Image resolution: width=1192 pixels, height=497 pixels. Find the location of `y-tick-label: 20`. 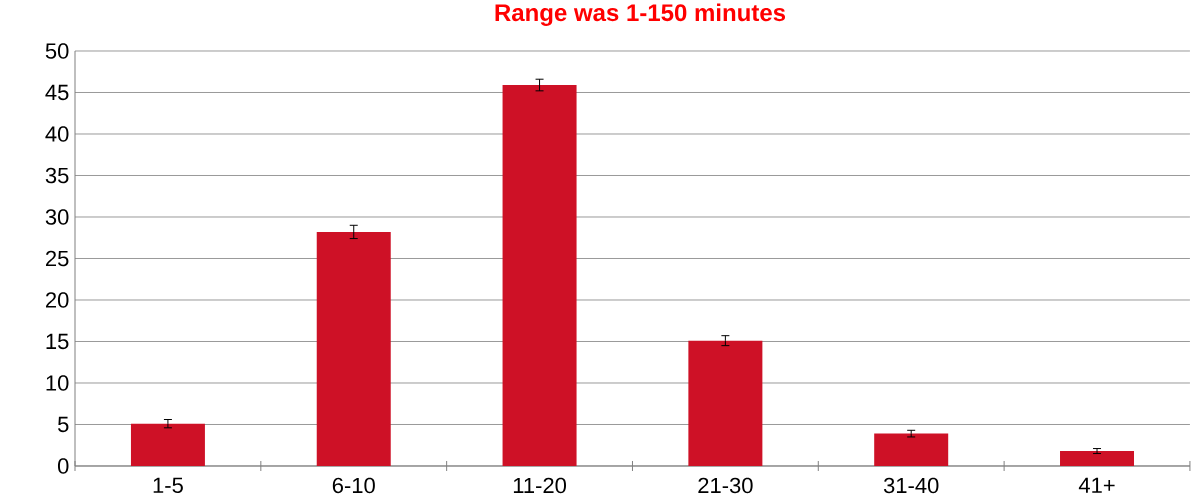

y-tick-label: 20 is located at coordinates (57, 300).